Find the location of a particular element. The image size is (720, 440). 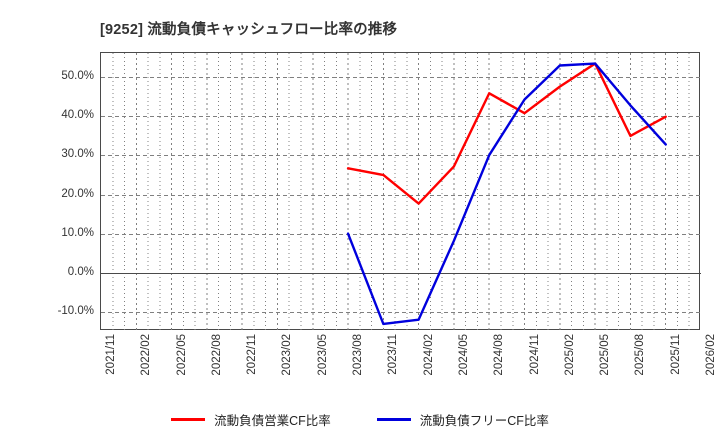

x-axis-tick-label: 2022/08 is located at coordinates (216, 355).